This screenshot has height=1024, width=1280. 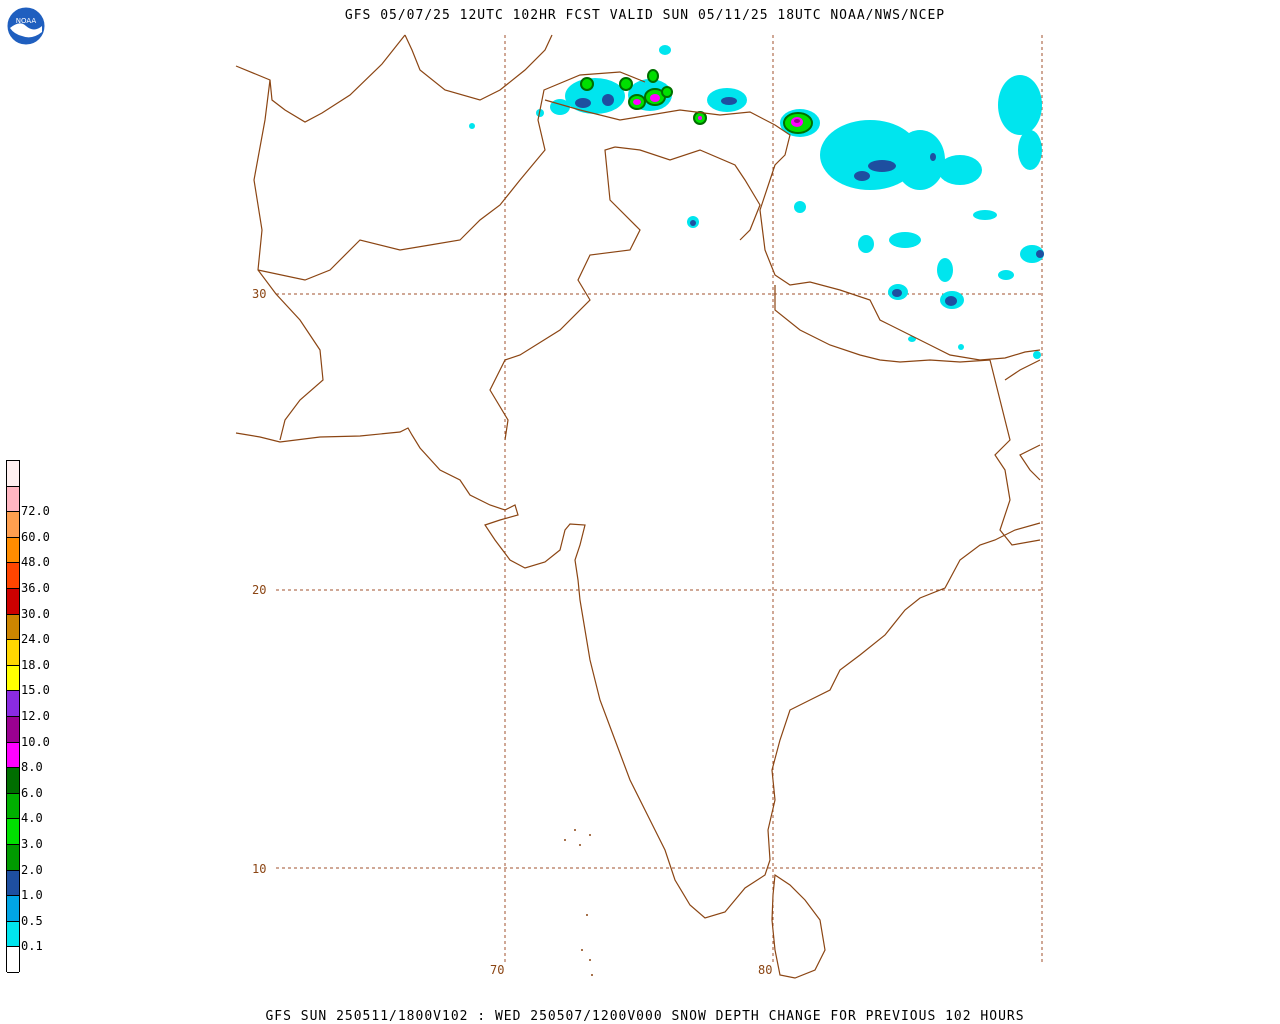 I want to click on islands, so click(x=578, y=902).